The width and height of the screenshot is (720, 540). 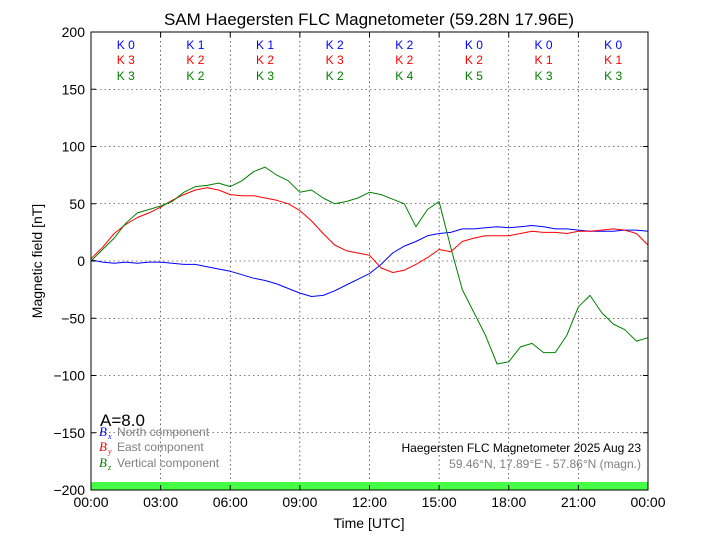 What do you see at coordinates (109, 451) in the screenshot?
I see `legend-subscript: y` at bounding box center [109, 451].